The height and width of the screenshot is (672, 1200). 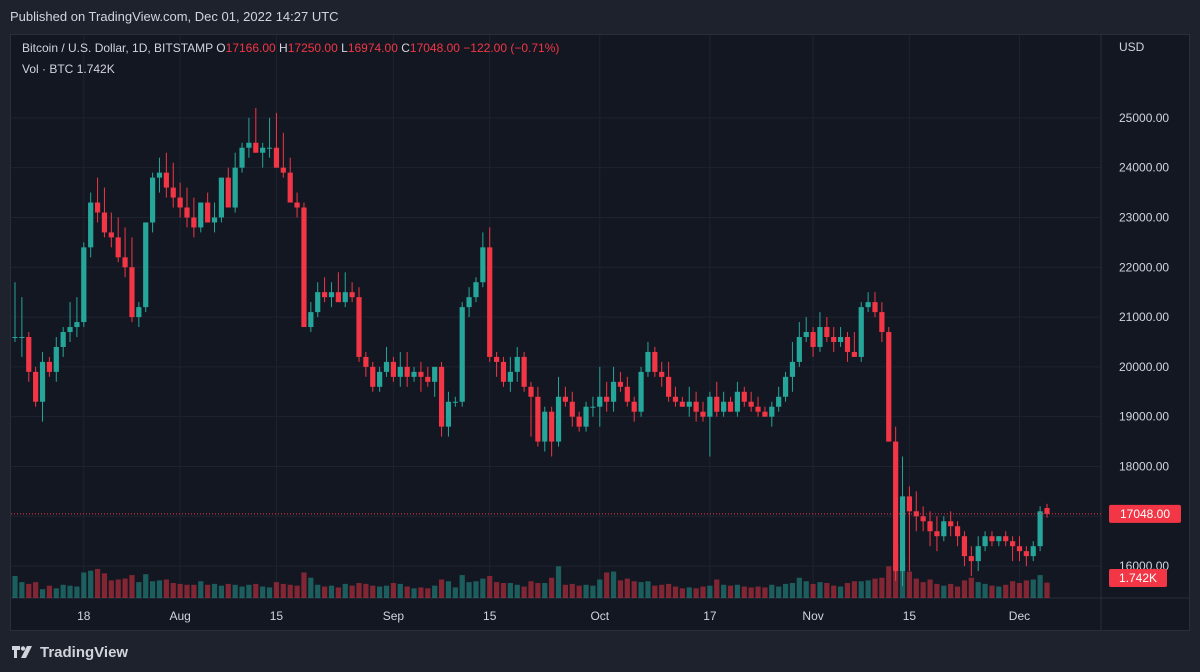 I want to click on last-price-tag, so click(x=1145, y=513).